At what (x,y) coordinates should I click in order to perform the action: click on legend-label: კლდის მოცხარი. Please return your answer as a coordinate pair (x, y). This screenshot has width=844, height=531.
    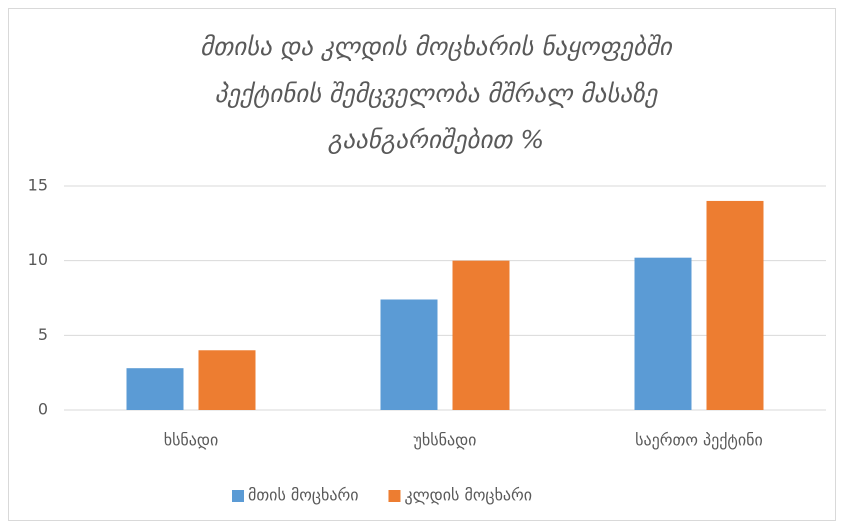
    Looking at the image, I should click on (468, 495).